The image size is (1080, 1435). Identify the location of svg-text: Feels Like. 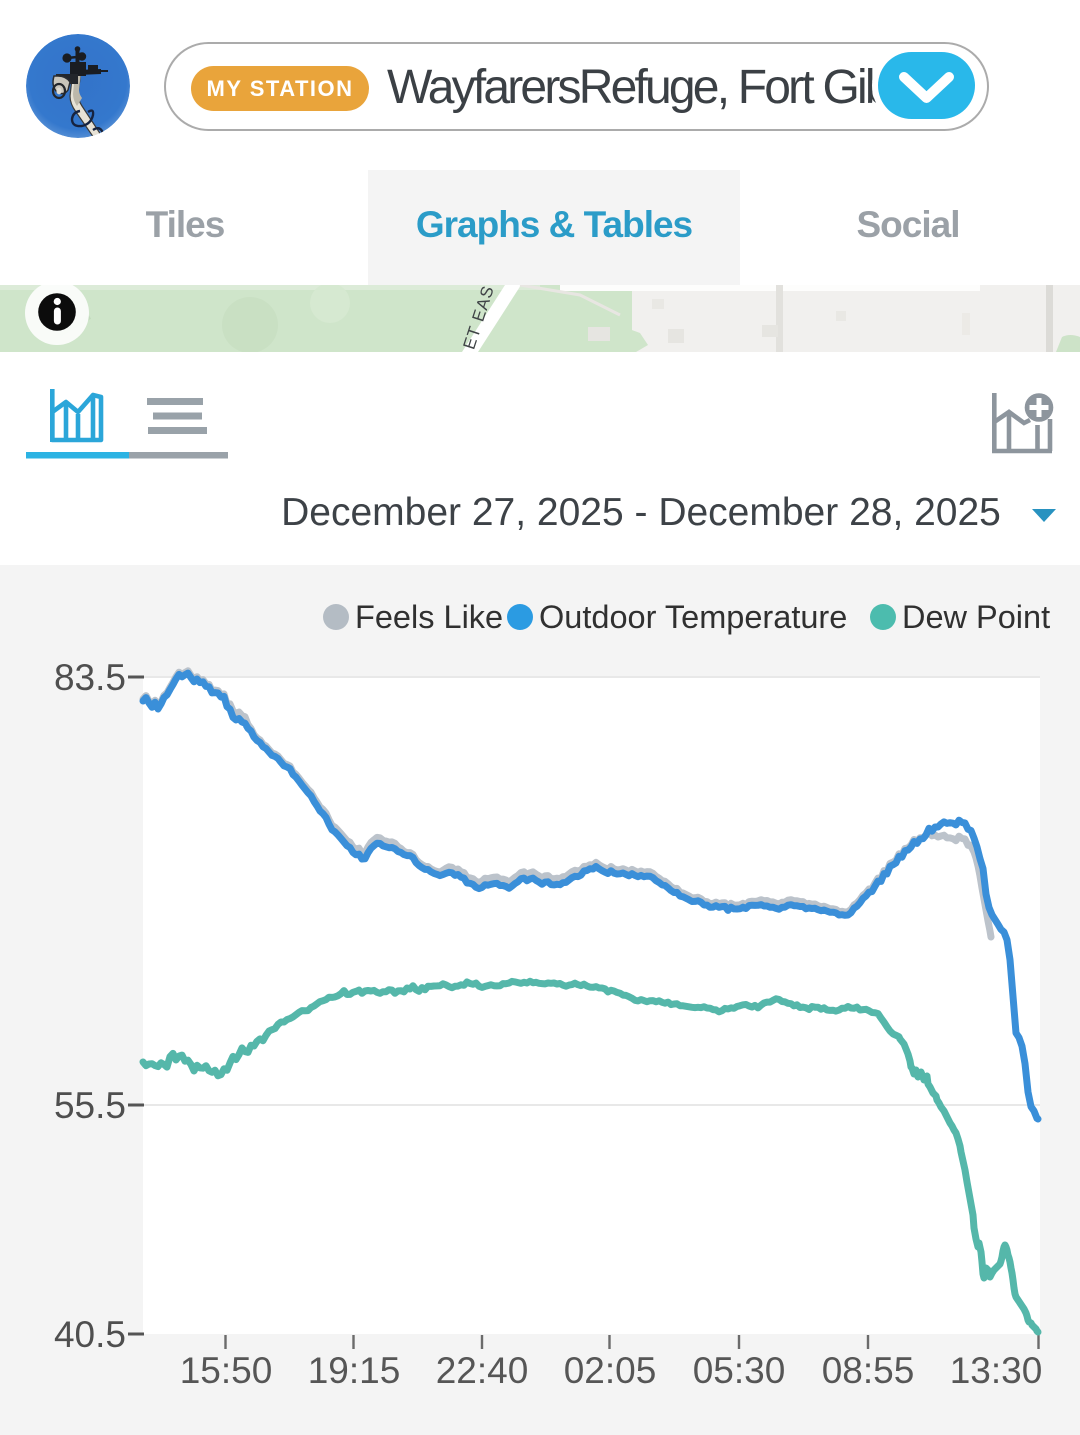
(429, 617).